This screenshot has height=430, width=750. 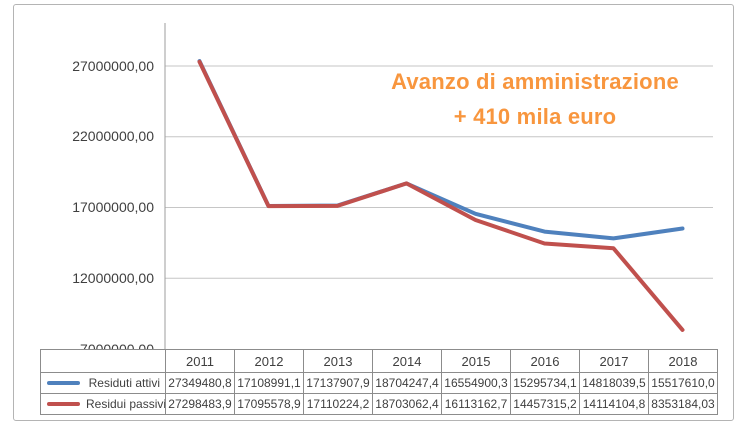 I want to click on value-cell: 16113162,7, so click(x=476, y=404).